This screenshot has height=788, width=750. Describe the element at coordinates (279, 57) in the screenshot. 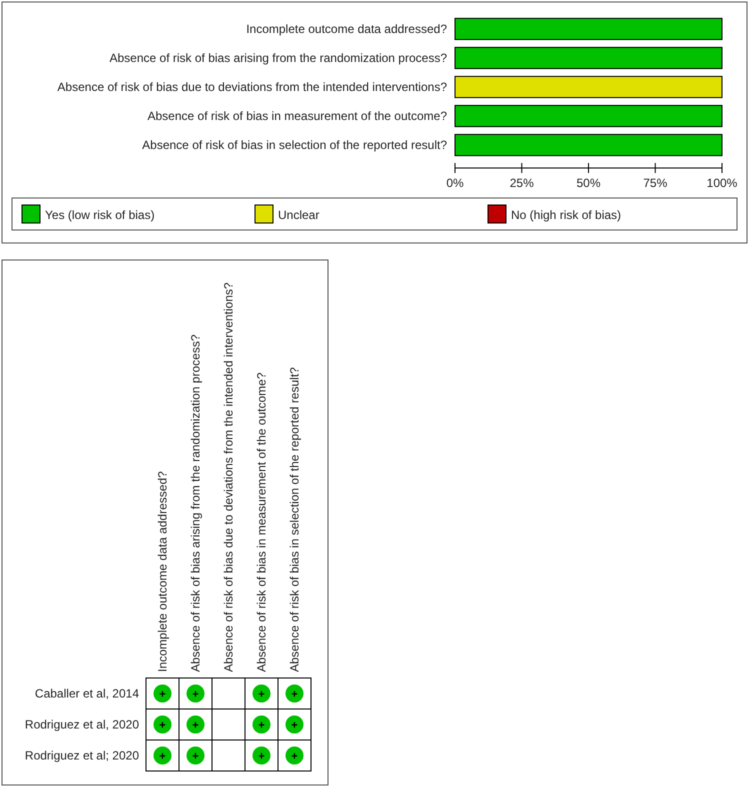

I see `y-tick-label: Absence of risk of bias arising from the randomization process?` at that location.